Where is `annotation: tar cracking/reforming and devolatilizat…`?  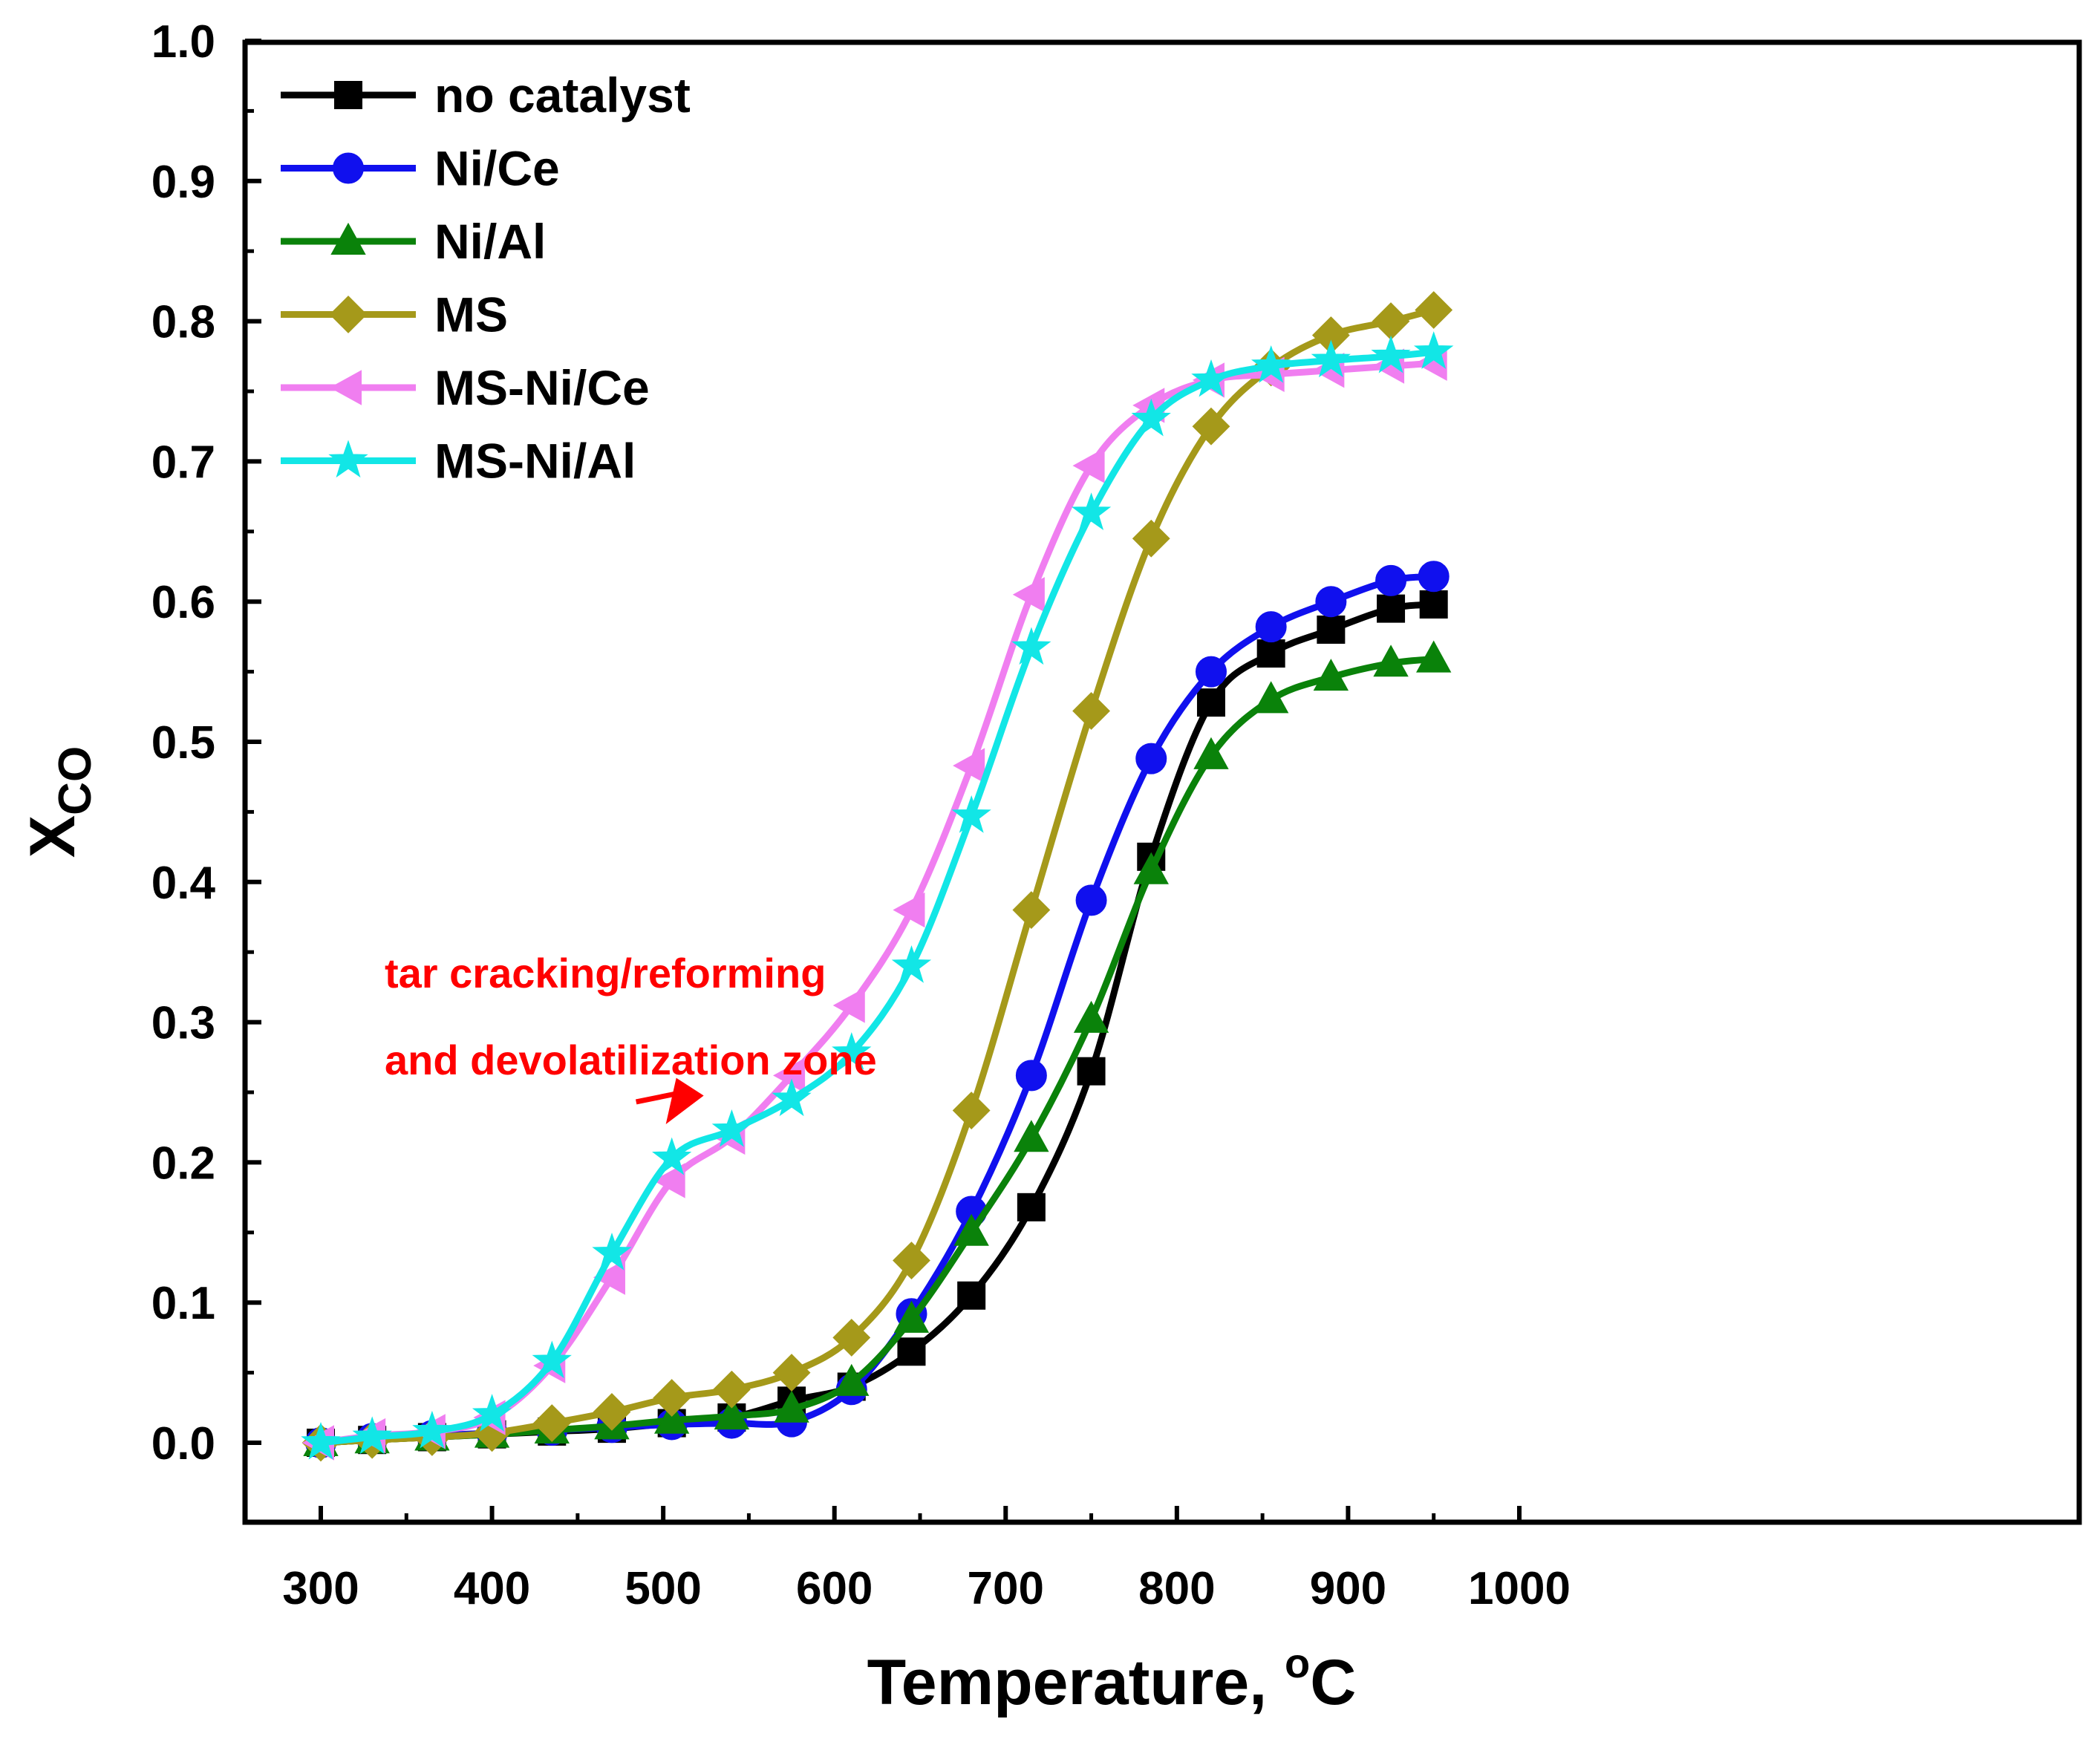
annotation: tar cracking/reforming and devolatilizat… is located at coordinates (631, 1037).